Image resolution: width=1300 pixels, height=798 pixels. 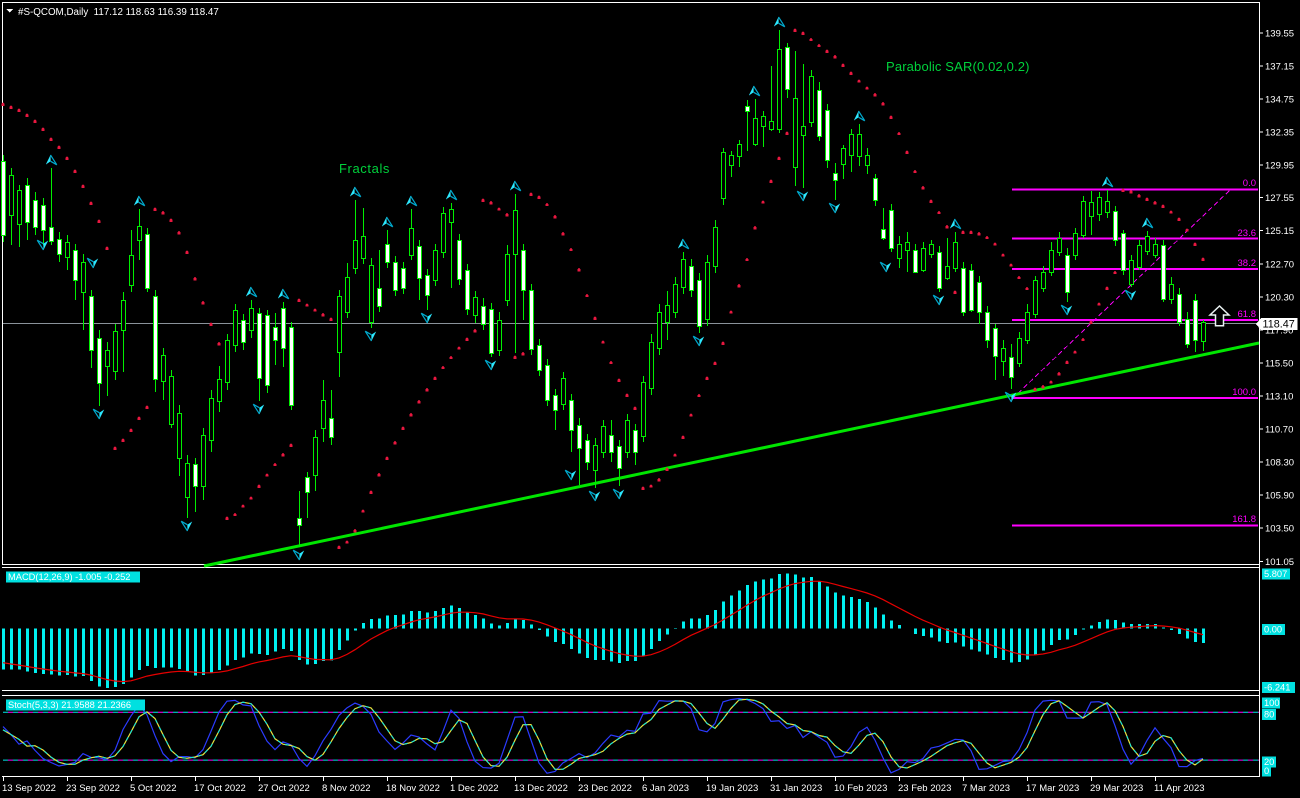 What do you see at coordinates (284, 788) in the screenshot?
I see `svg-text: 27 Oct 2022` at bounding box center [284, 788].